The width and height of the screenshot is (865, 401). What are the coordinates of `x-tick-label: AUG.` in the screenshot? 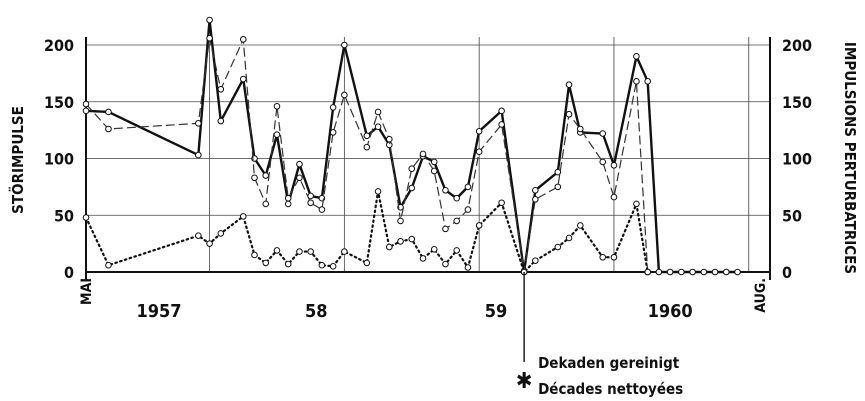 It's located at (761, 295).